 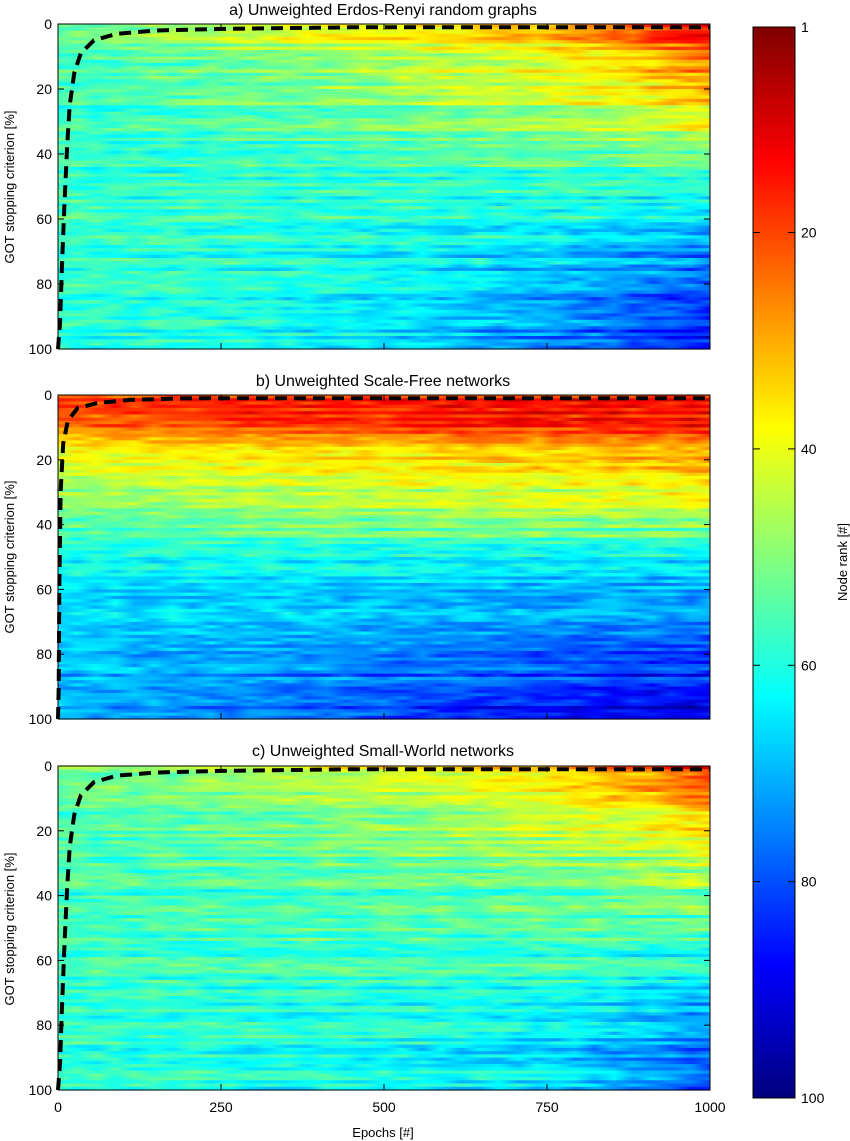 What do you see at coordinates (9, 929) in the screenshot?
I see `panel-c-ylabel: GOT stopping criterion [%]` at bounding box center [9, 929].